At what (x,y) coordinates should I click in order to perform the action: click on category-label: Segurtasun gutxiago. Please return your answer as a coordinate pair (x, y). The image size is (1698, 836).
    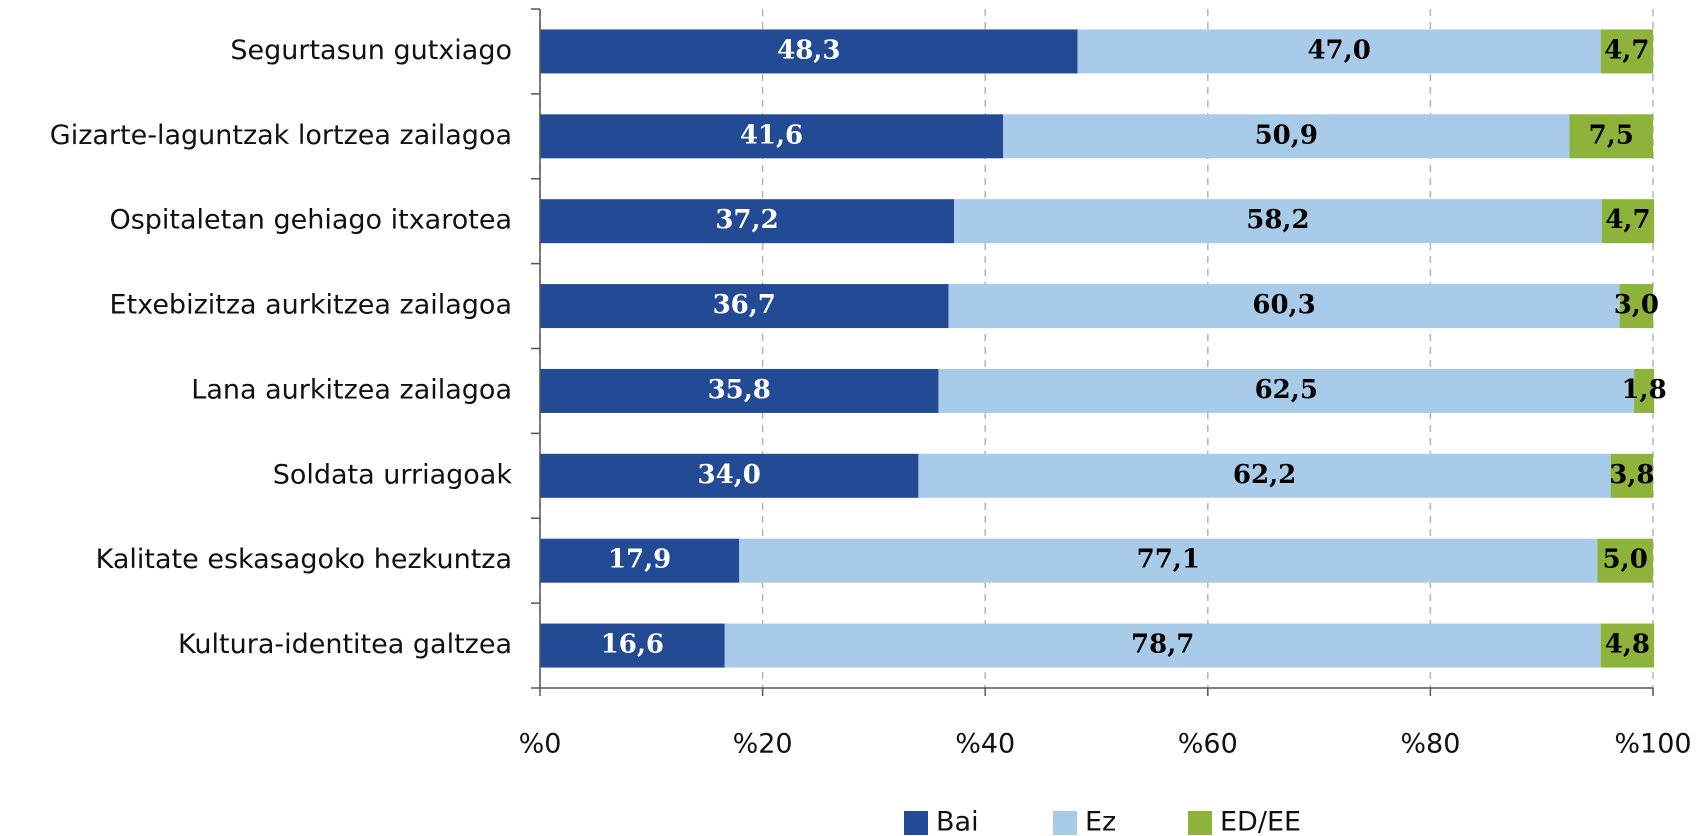
    Looking at the image, I should click on (371, 50).